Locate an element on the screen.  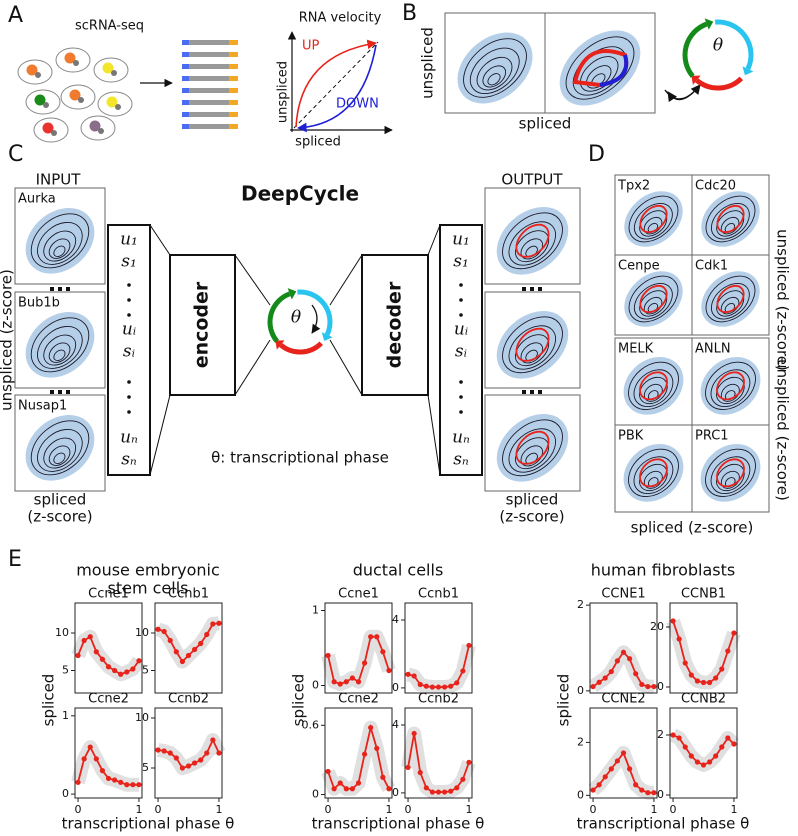
input-label: INPUT is located at coordinates (59, 180).